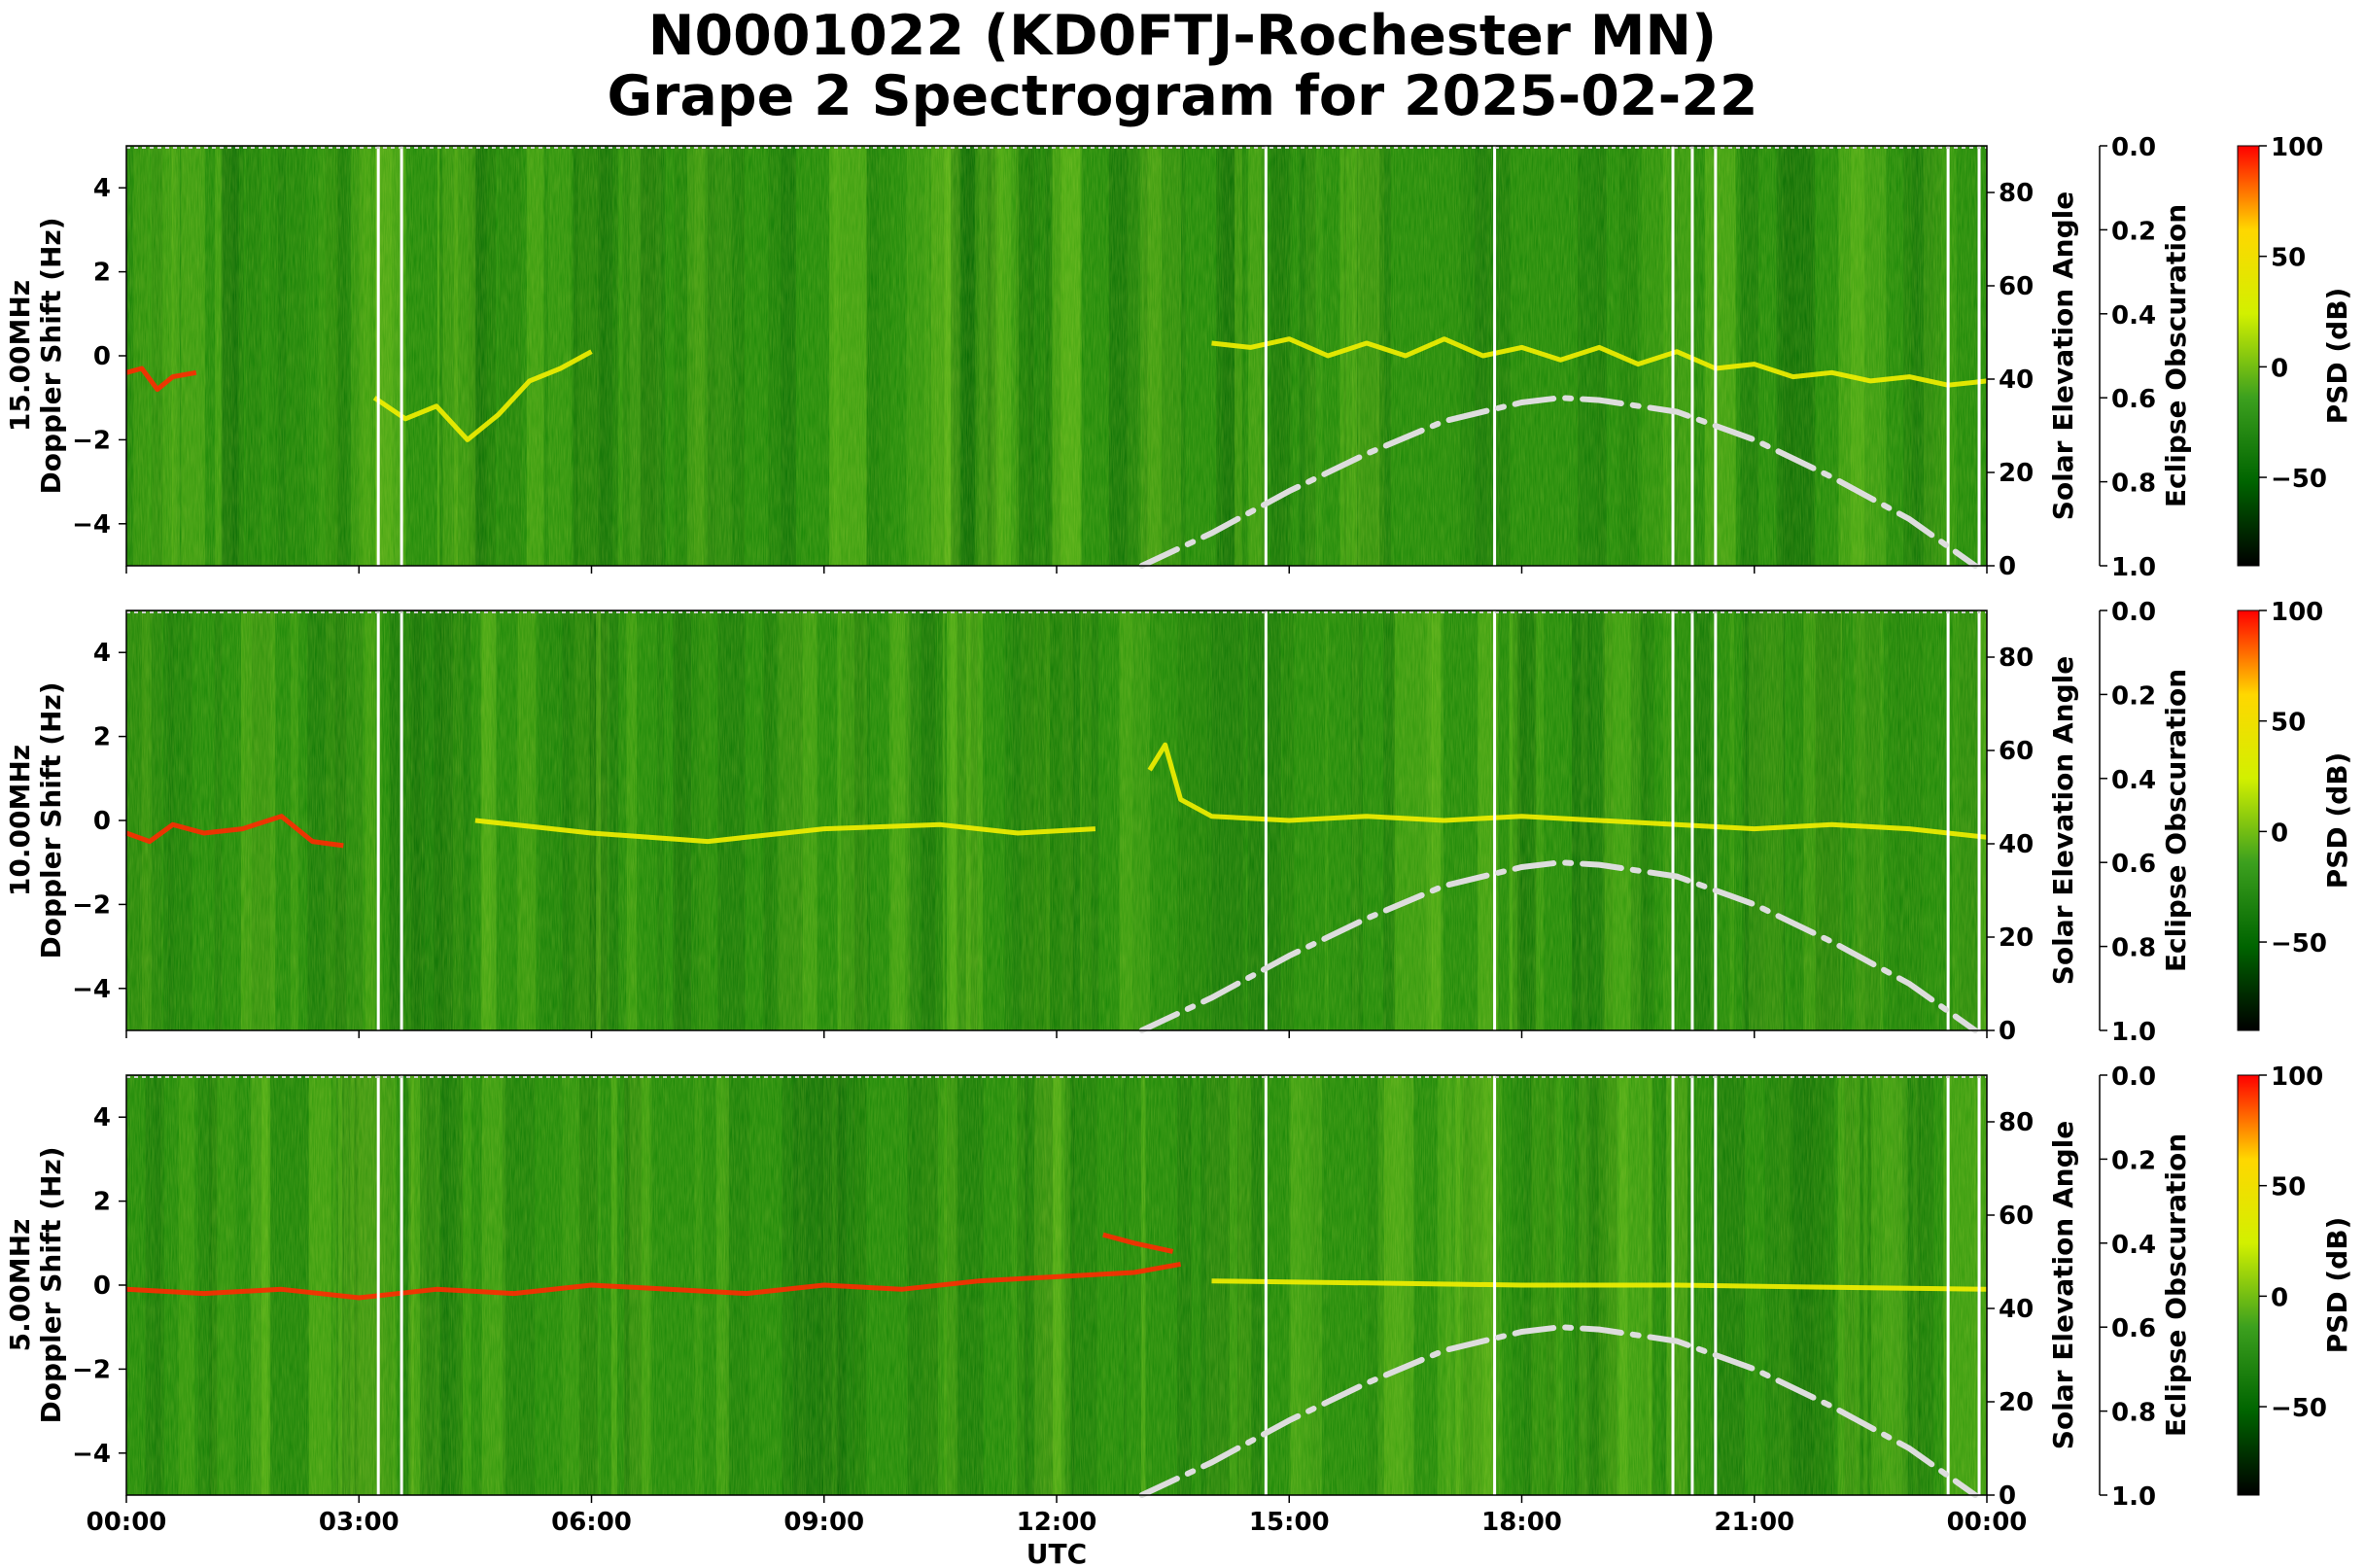  What do you see at coordinates (20, 1285) in the screenshot?
I see `y-axis-label: 5.00MHz` at bounding box center [20, 1285].